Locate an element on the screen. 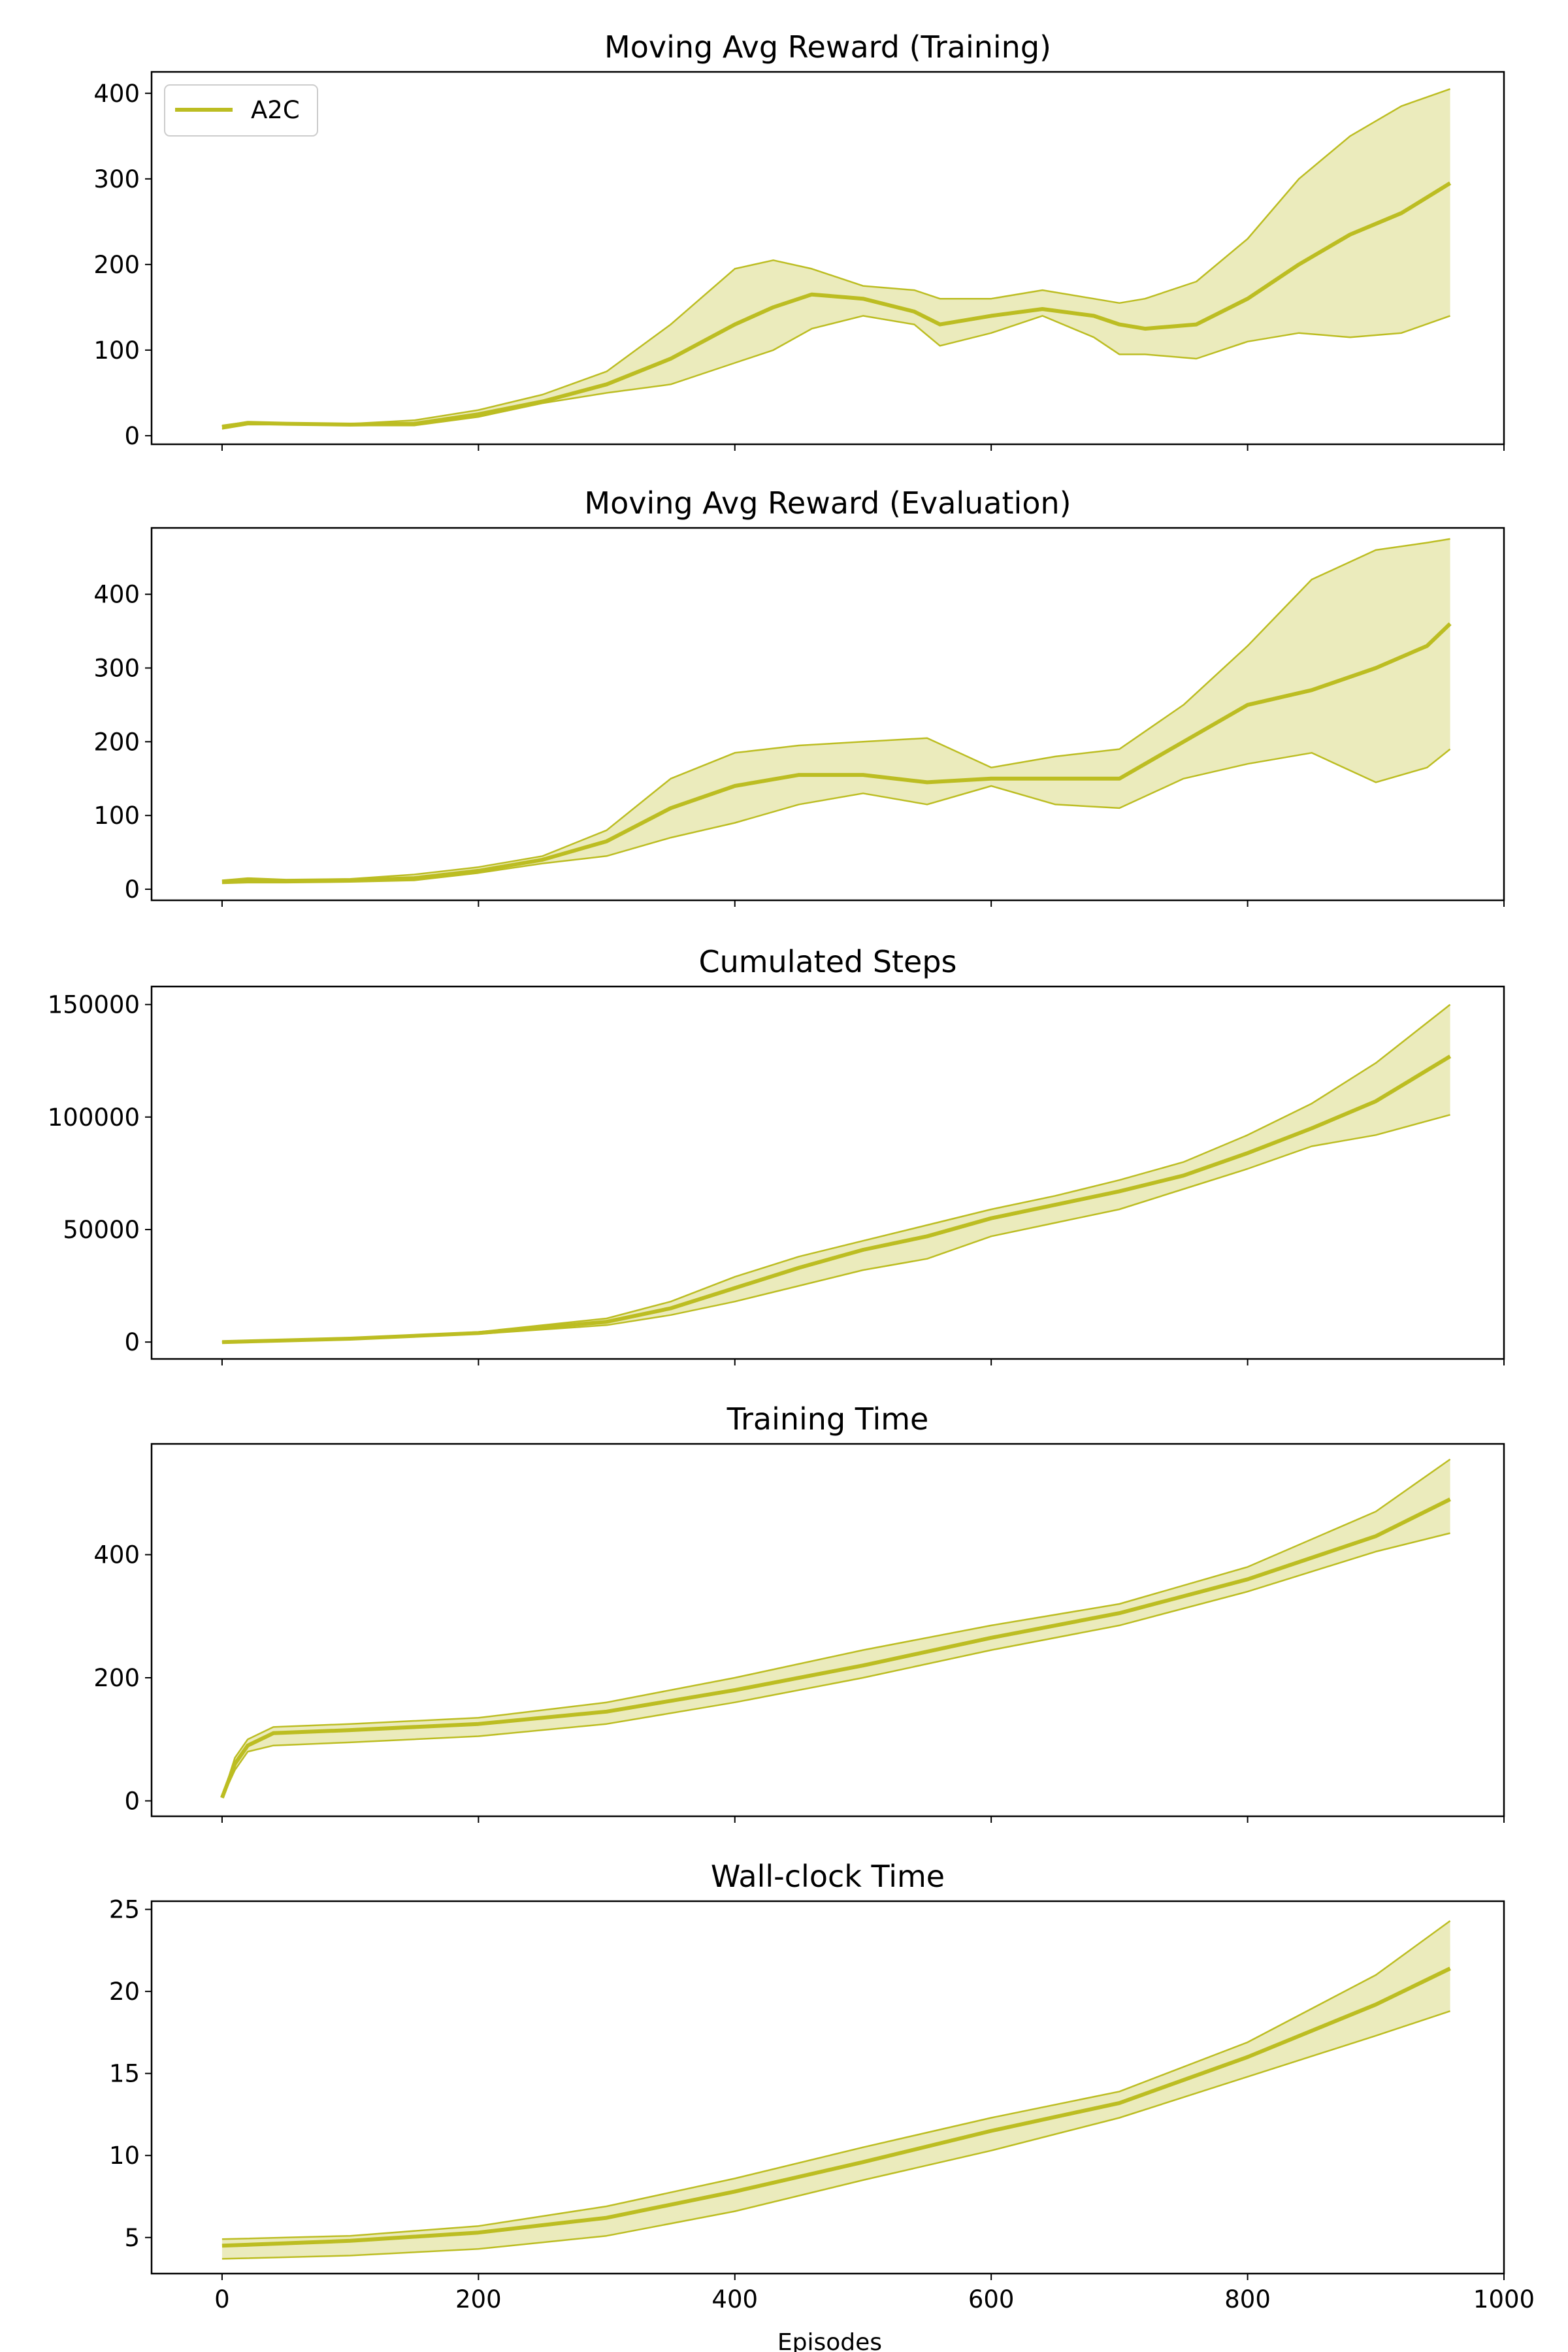  legend-frame is located at coordinates (241, 110).